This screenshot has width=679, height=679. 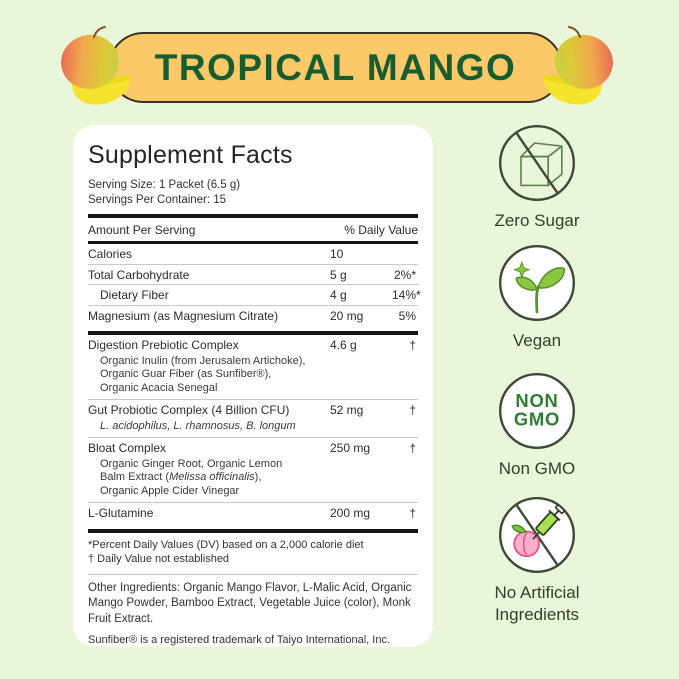 What do you see at coordinates (536, 400) in the screenshot?
I see `non-gmo-text-line1: NON` at bounding box center [536, 400].